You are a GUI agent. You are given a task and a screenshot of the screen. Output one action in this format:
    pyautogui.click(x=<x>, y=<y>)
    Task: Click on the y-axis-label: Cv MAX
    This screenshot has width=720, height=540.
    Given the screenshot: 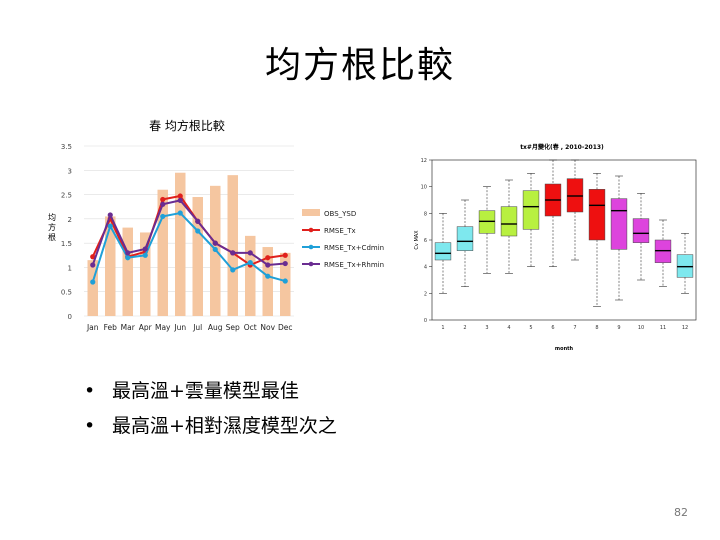 What is the action you would take?
    pyautogui.click(x=417, y=240)
    